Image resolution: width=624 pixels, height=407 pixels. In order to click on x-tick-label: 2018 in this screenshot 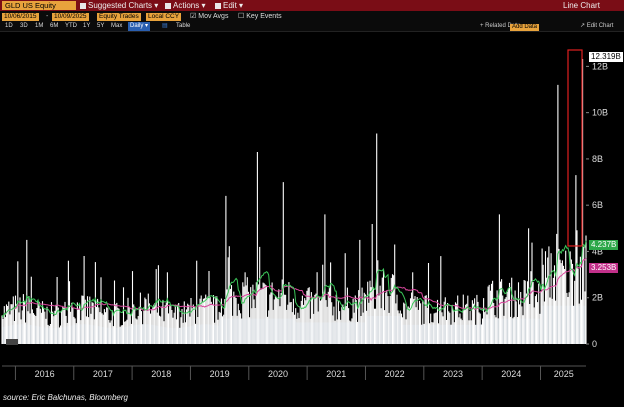, I will do `click(161, 374)`.